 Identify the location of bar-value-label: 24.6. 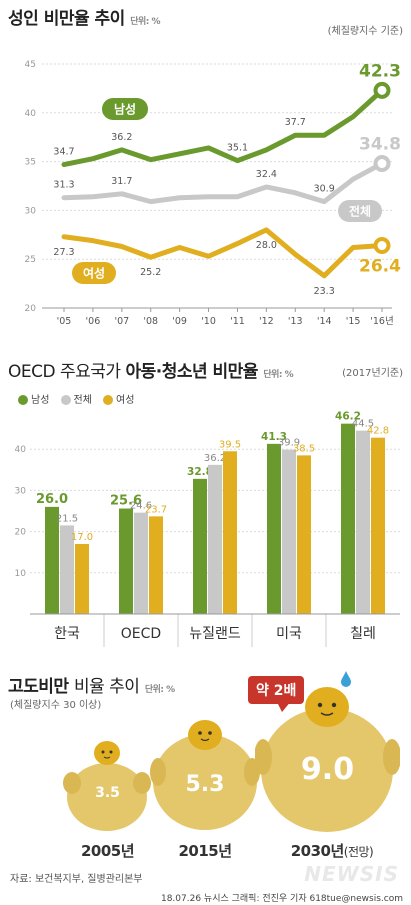
(141, 506).